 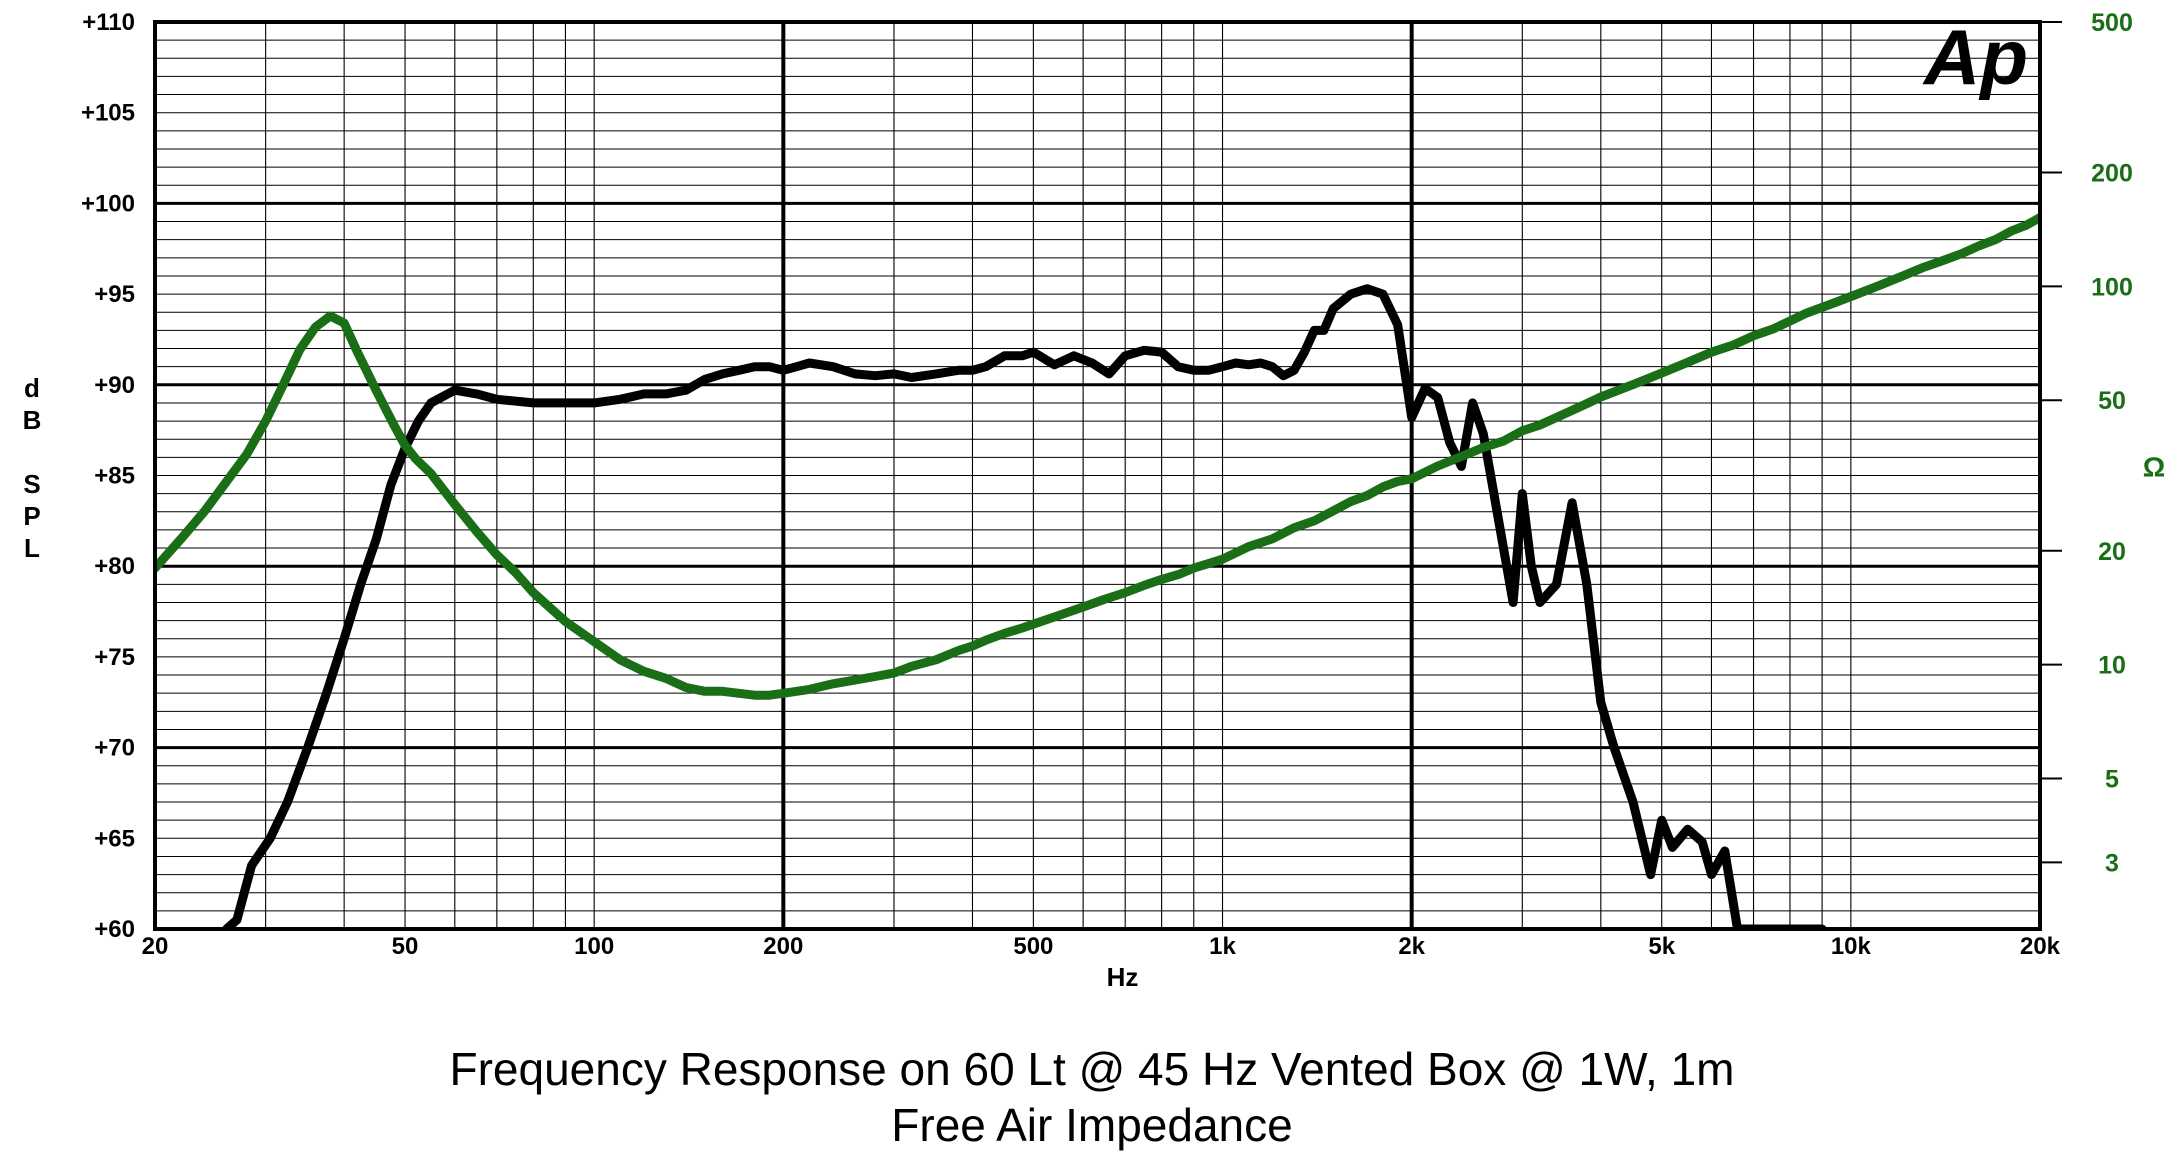 I want to click on right-y-tick-labels: 3 5 10 20 50 100 200 500, so click(x=2086, y=443).